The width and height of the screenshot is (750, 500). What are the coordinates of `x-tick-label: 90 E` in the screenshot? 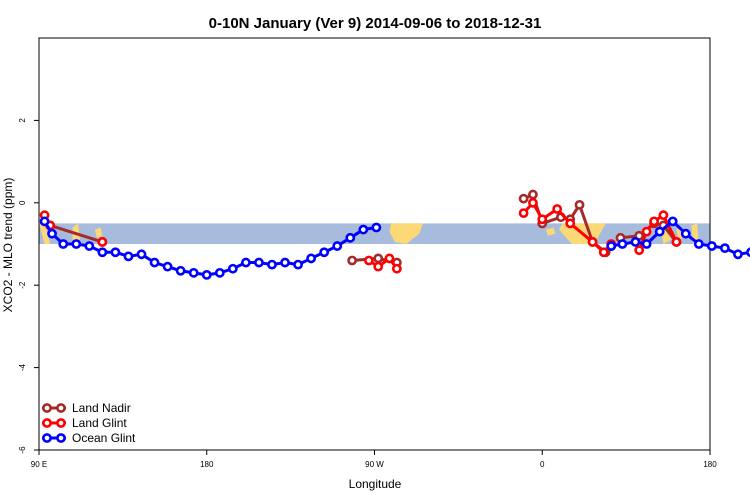 It's located at (39, 464).